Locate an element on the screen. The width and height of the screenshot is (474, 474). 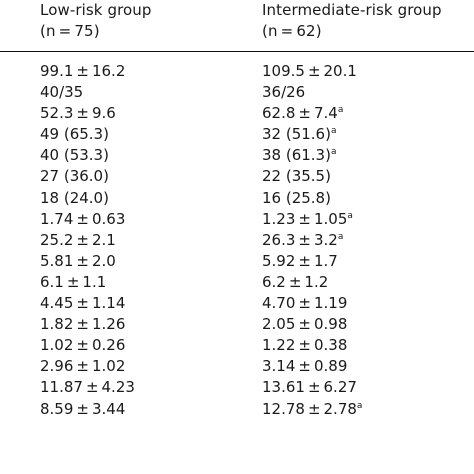
cell-intermediate-risk: 26.3 ± 3.2a is located at coordinates (302, 240).